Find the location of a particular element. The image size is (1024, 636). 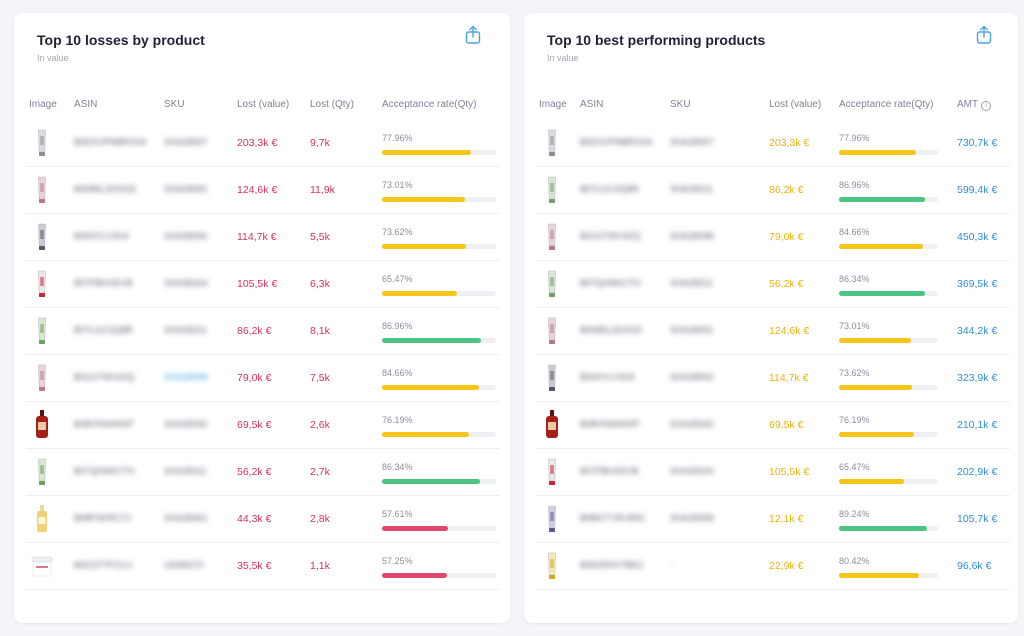

card-subtitle: In value is located at coordinates (53, 58).